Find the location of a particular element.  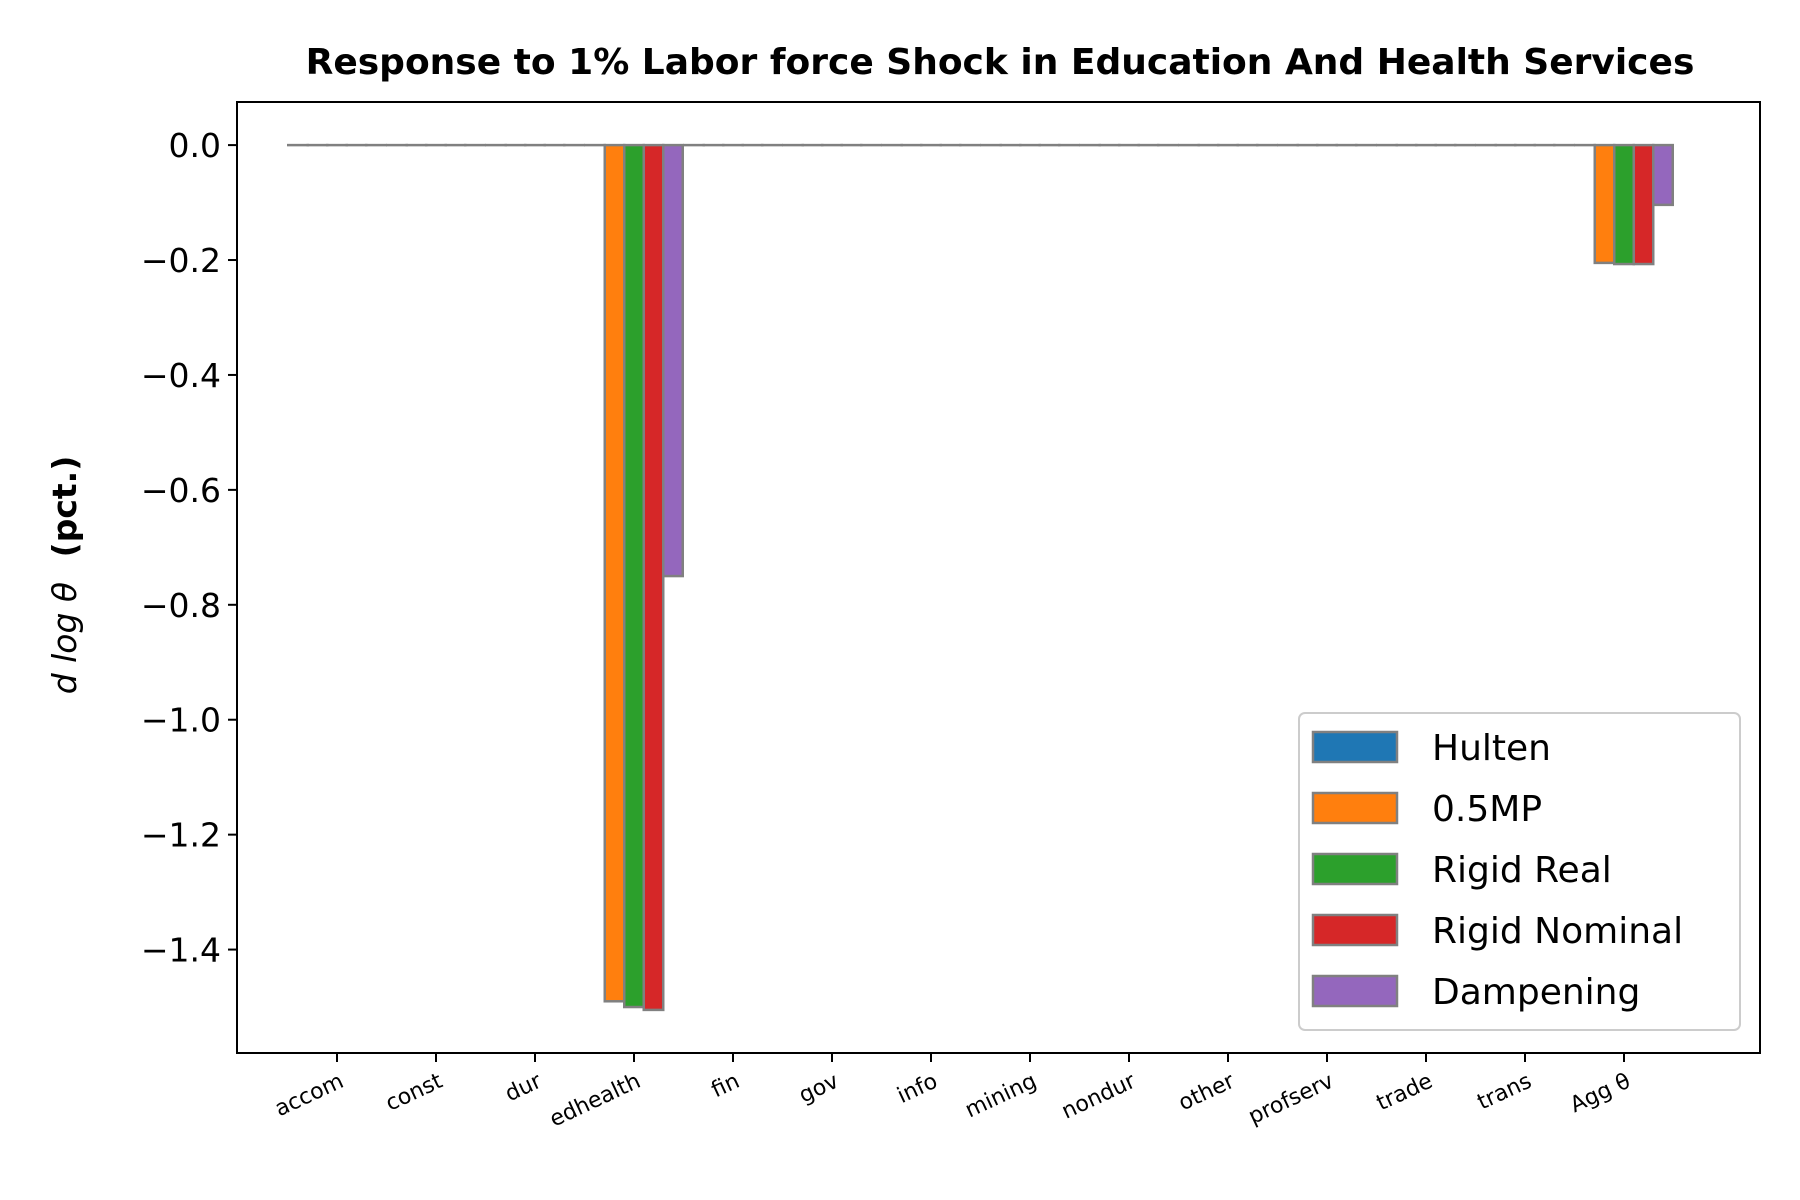

legend-frame is located at coordinates (1519, 871).